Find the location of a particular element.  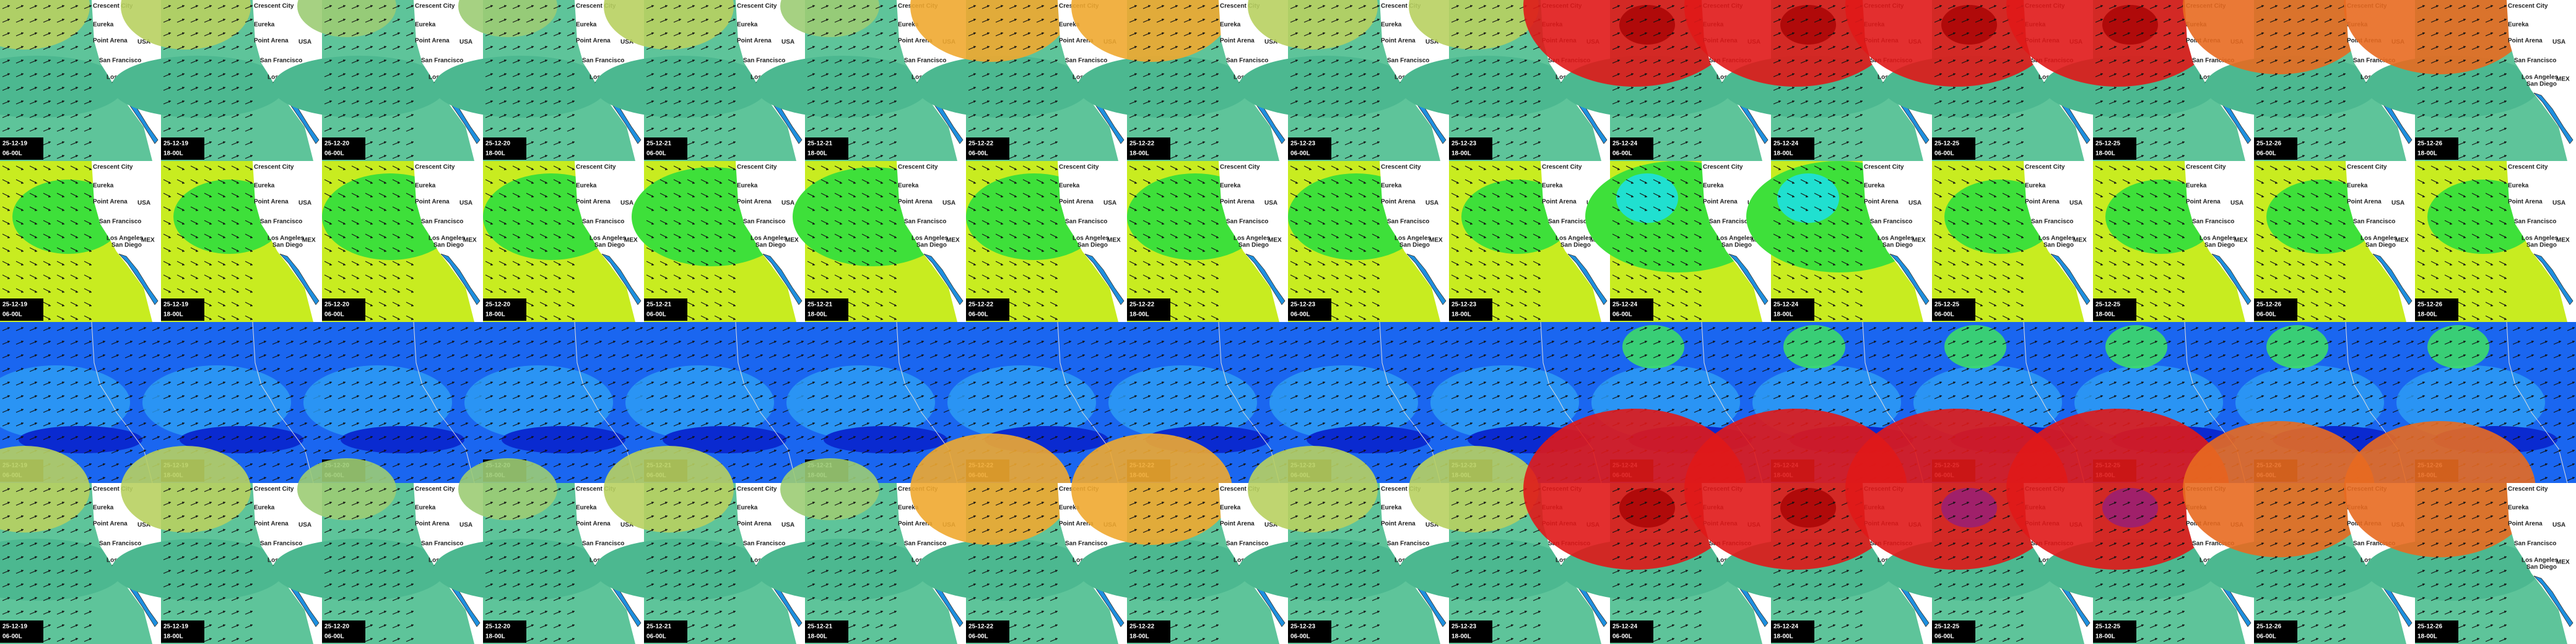

date-label: 25-12-20 is located at coordinates (336, 627).